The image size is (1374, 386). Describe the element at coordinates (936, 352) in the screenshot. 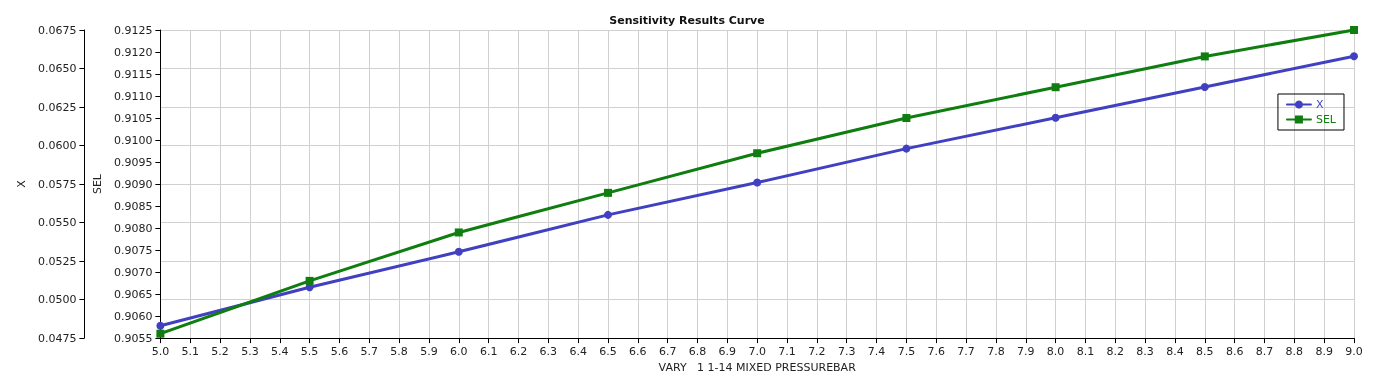

I see `x-tick-label: 7.6` at that location.